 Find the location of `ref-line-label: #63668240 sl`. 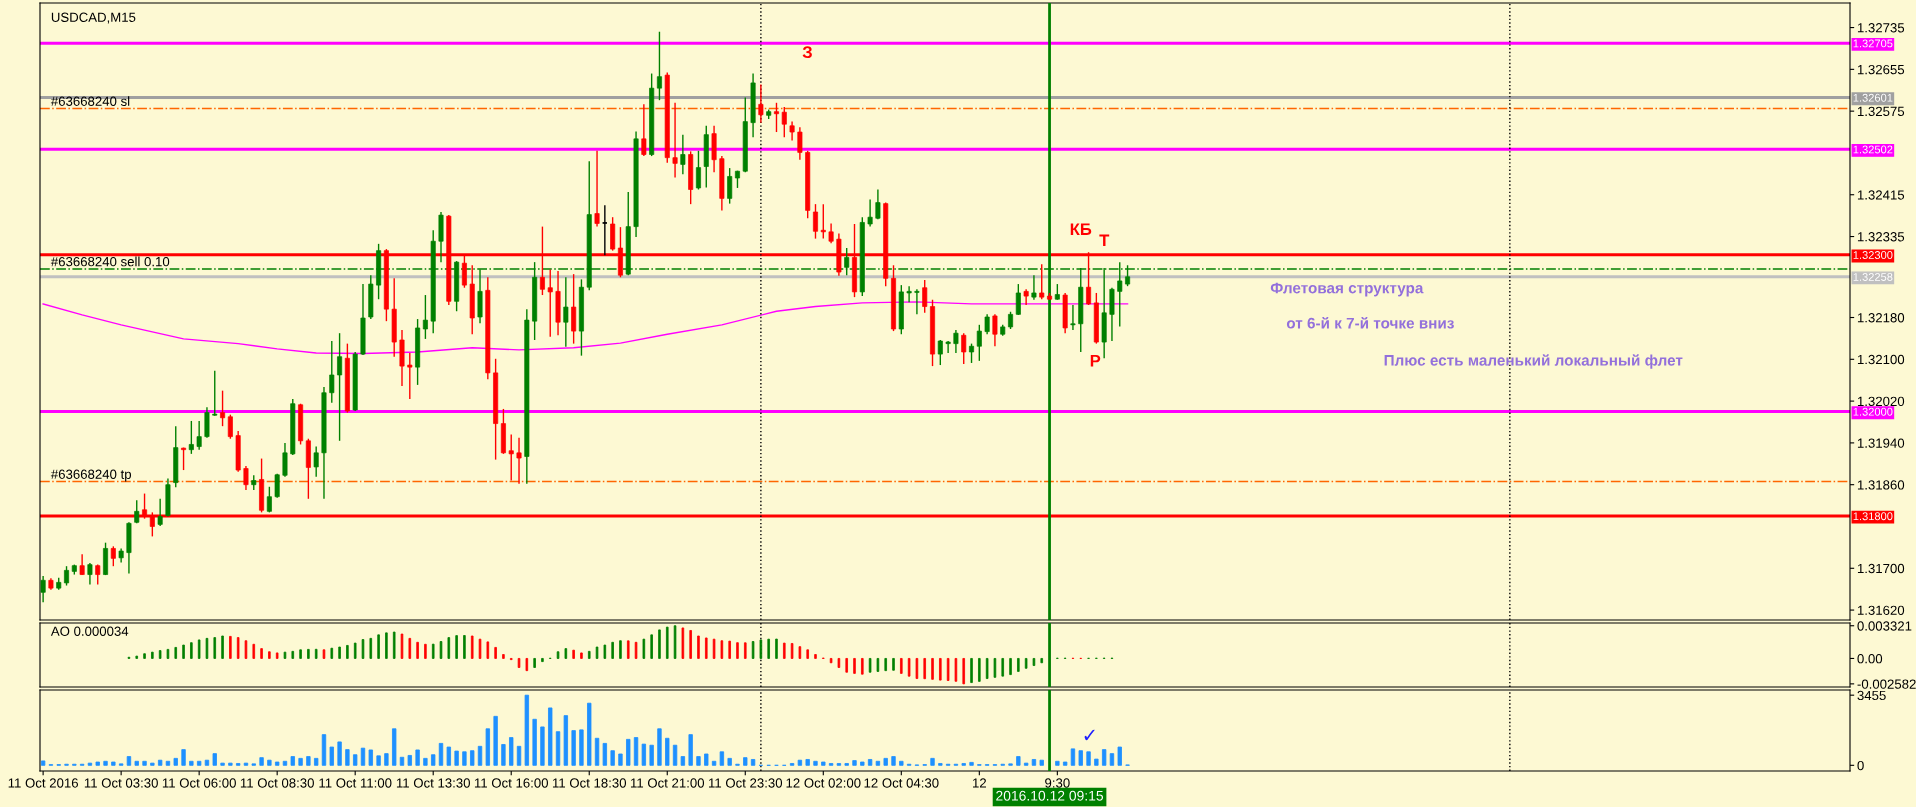

ref-line-label: #63668240 sl is located at coordinates (90, 101).